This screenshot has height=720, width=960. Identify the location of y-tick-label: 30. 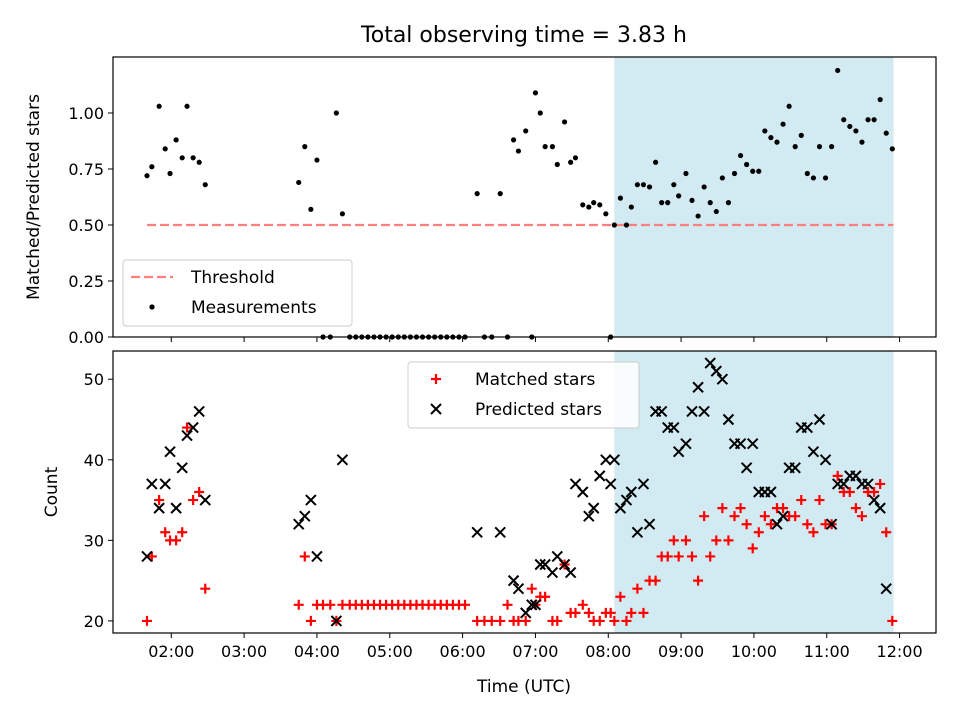
(94, 540).